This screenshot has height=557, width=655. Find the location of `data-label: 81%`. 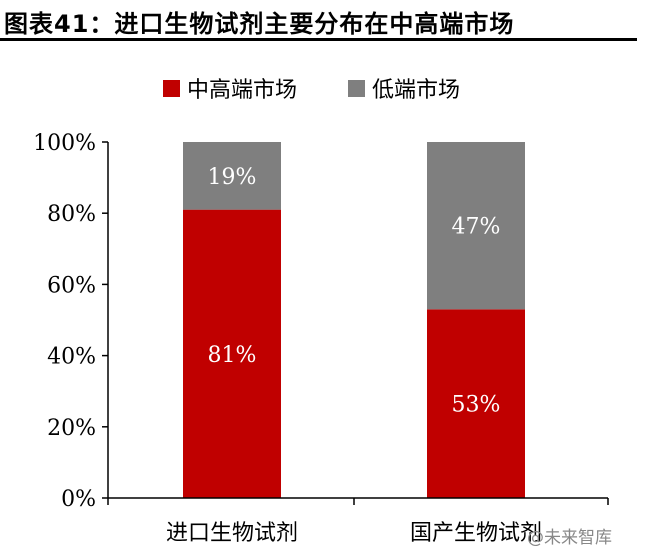

data-label: 81% is located at coordinates (232, 355).